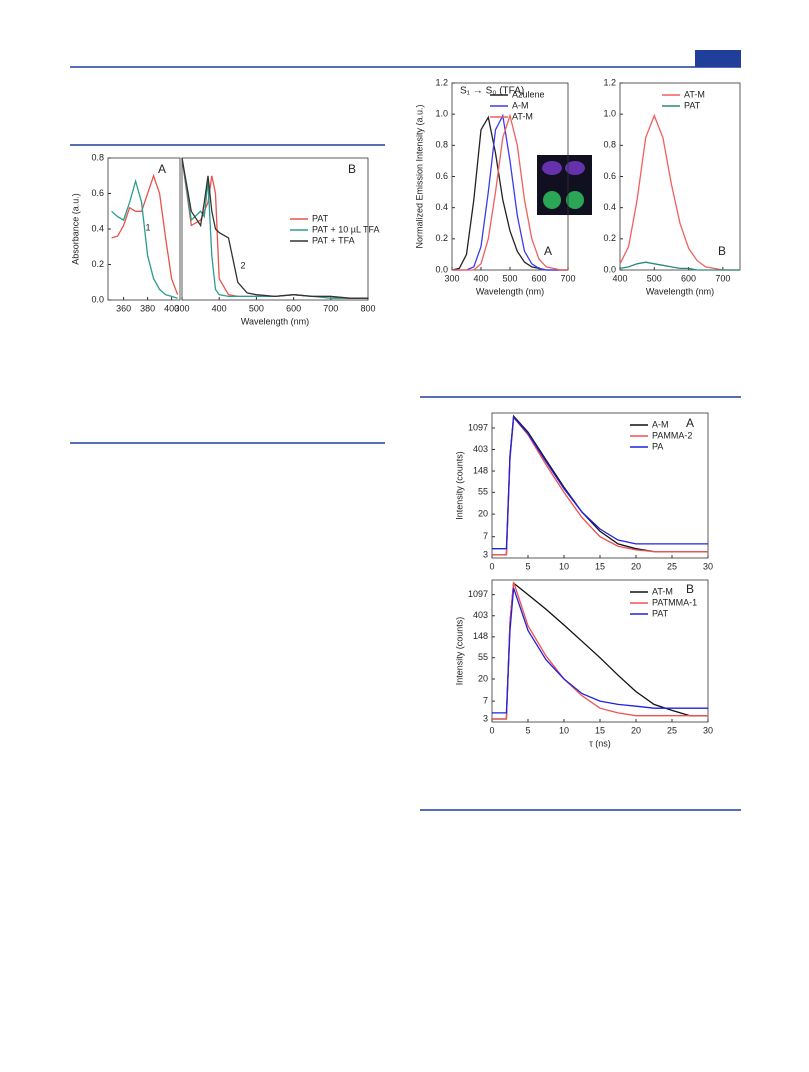 The image size is (809, 1072). I want to click on x-tick-label: 20, so click(636, 566).